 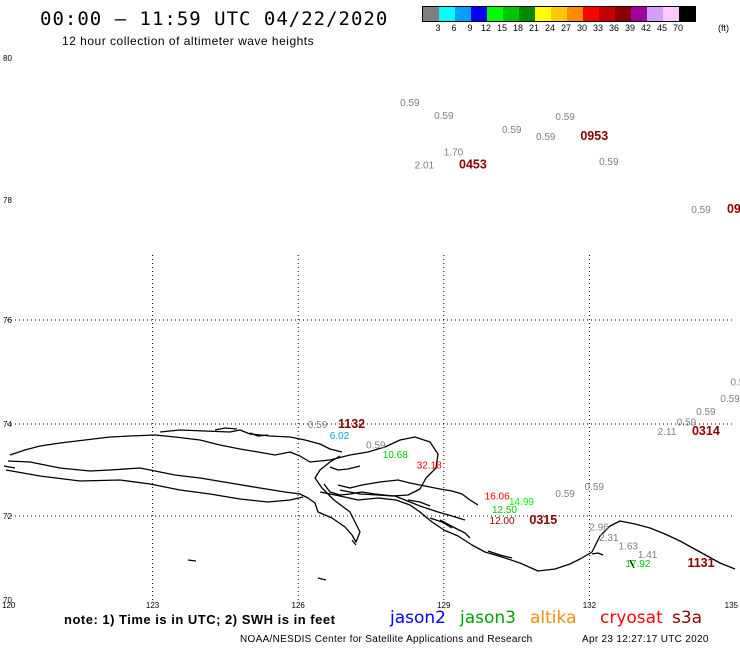 What do you see at coordinates (706, 431) in the screenshot?
I see `pass-time-label: 0314` at bounding box center [706, 431].